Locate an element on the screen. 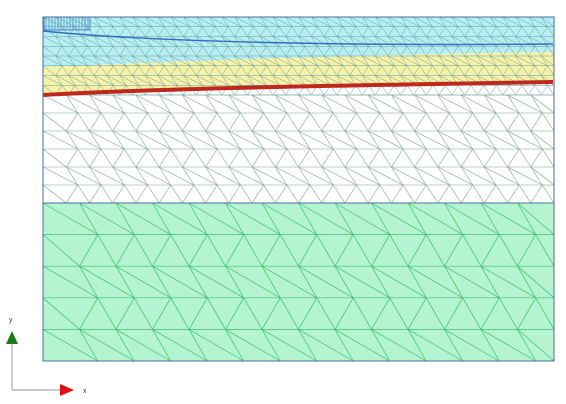  top-soil-layer is located at coordinates (298, 42).